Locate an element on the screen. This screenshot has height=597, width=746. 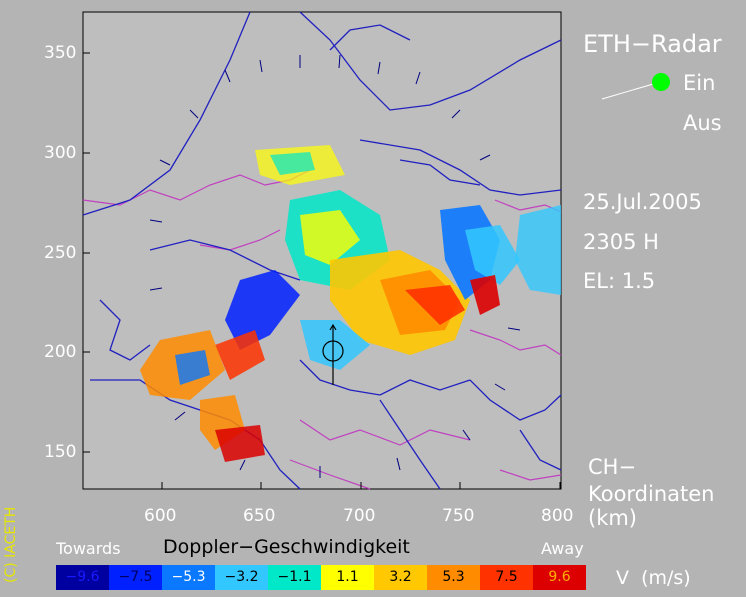
coords-label-line1: CH− is located at coordinates (612, 467).